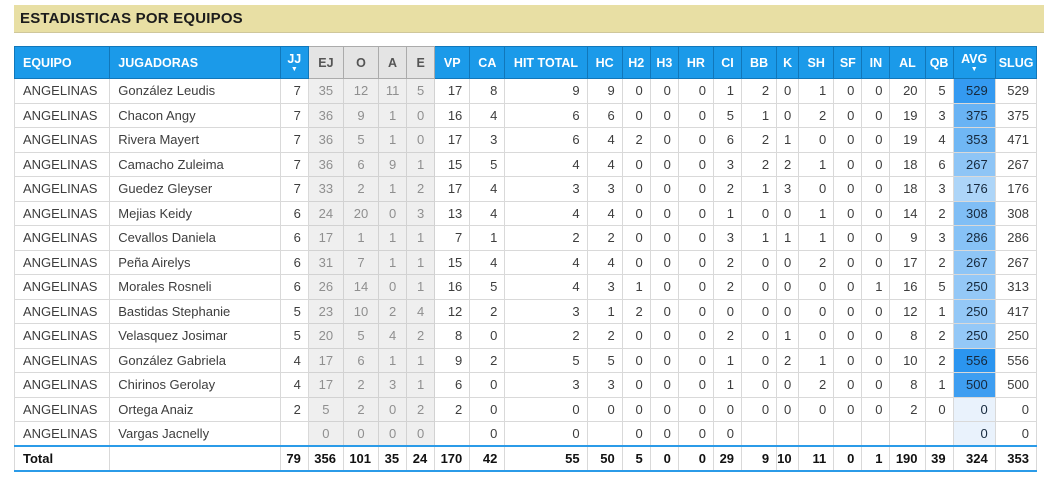 This screenshot has height=479, width=1044. What do you see at coordinates (974, 385) in the screenshot?
I see `cell-avg: 500` at bounding box center [974, 385].